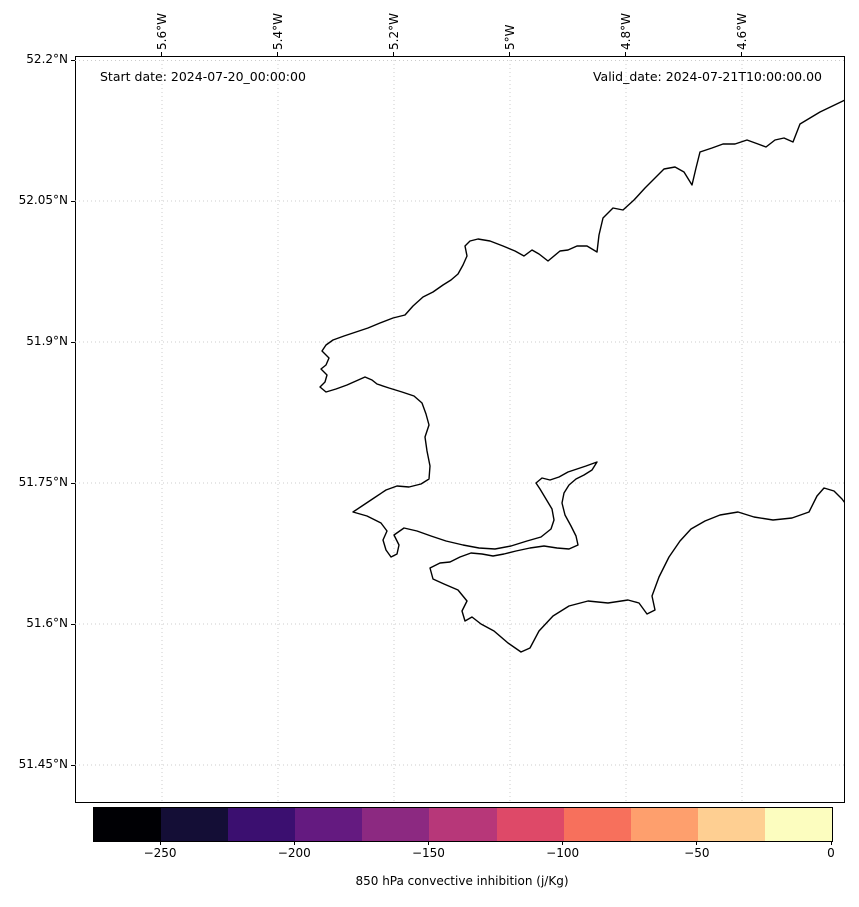 The width and height of the screenshot is (859, 907). What do you see at coordinates (393, 31) in the screenshot?
I see `x-tick-label: 5.2°W` at bounding box center [393, 31].